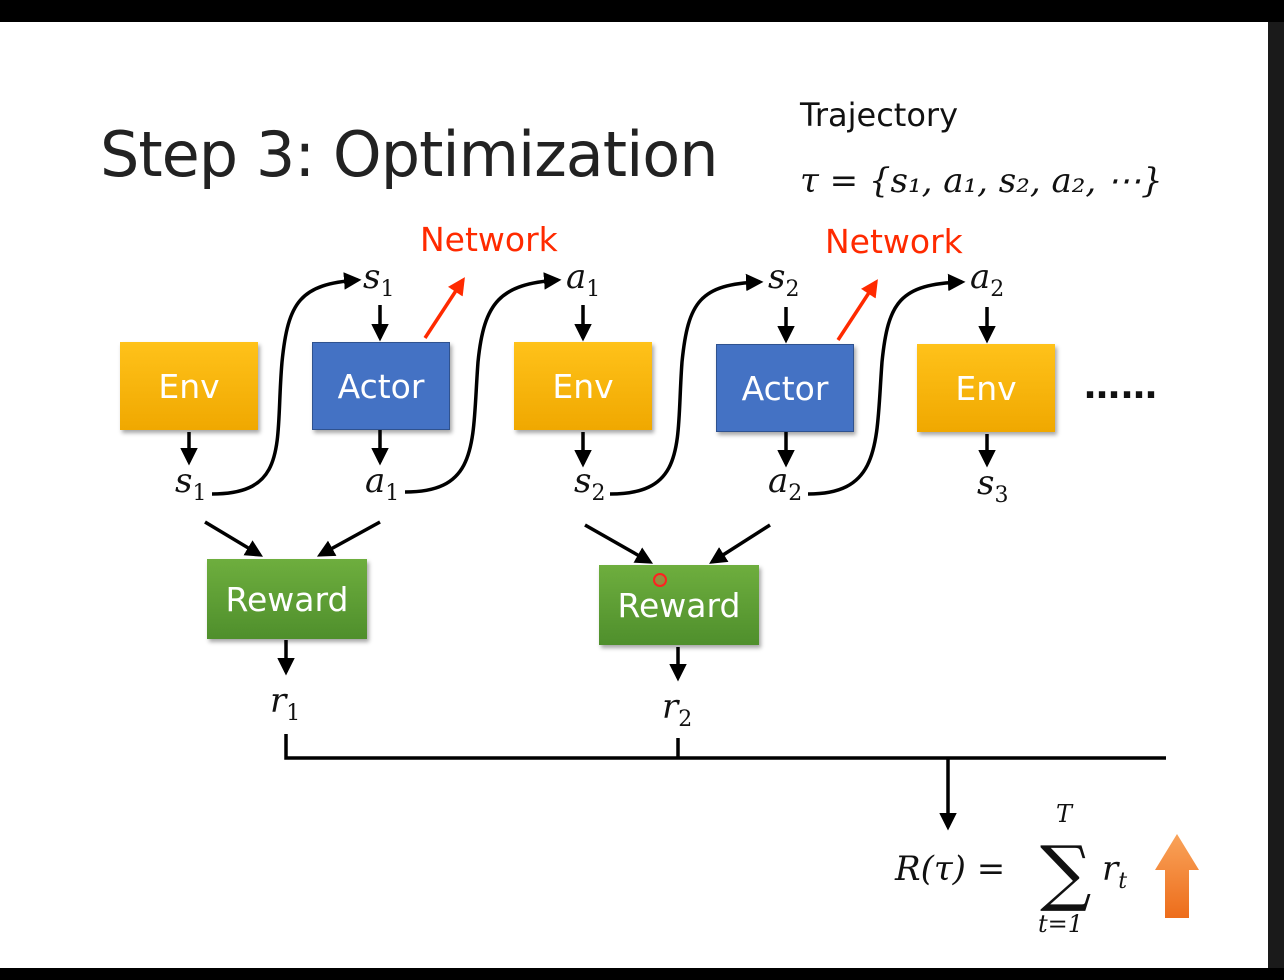 The image size is (1284, 980). I want to click on trajectory-label: Trajectory, so click(879, 115).